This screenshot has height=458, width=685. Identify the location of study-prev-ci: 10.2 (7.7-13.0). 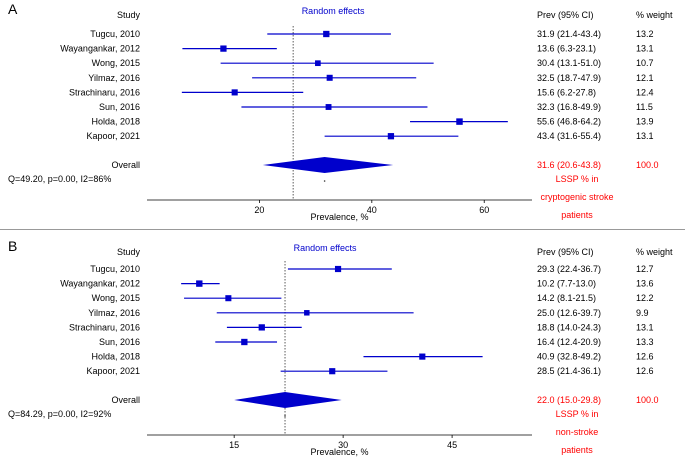
(566, 284).